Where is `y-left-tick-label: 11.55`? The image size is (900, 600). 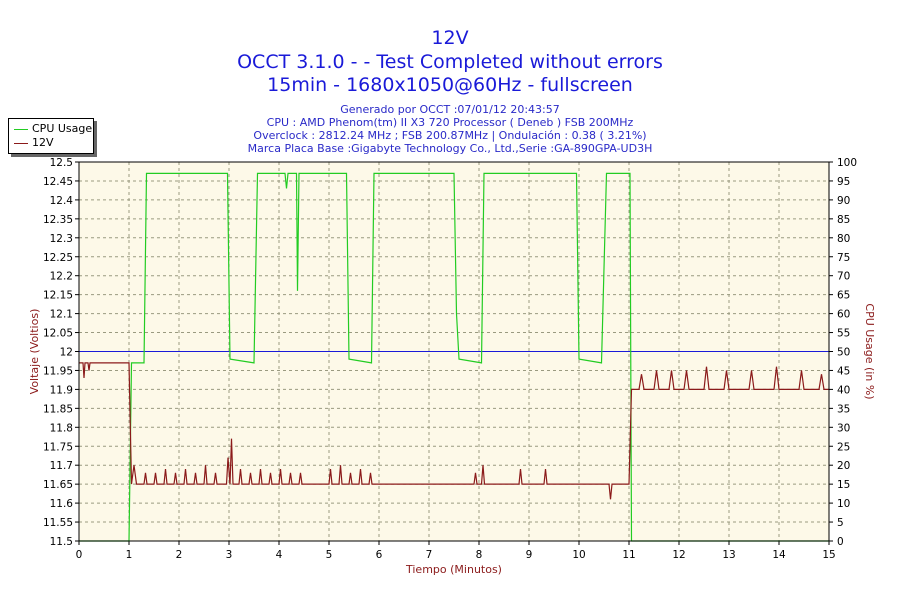 y-left-tick-label: 11.55 is located at coordinates (58, 523).